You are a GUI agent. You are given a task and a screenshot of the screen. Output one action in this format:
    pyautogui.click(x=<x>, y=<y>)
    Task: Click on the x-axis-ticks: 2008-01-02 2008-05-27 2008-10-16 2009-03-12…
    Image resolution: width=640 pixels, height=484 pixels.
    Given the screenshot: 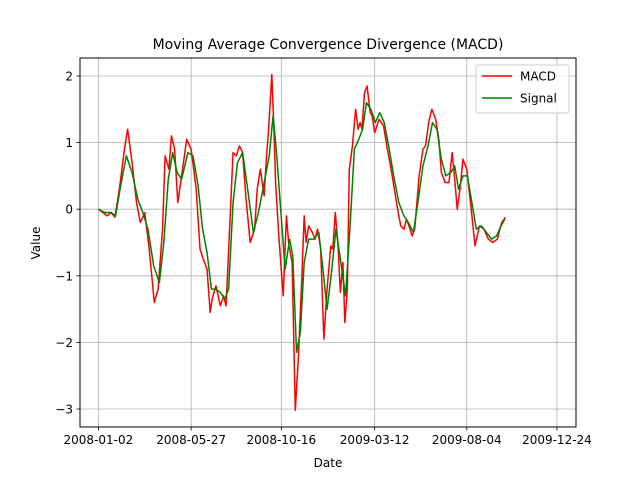 What is the action you would take?
    pyautogui.click(x=328, y=437)
    